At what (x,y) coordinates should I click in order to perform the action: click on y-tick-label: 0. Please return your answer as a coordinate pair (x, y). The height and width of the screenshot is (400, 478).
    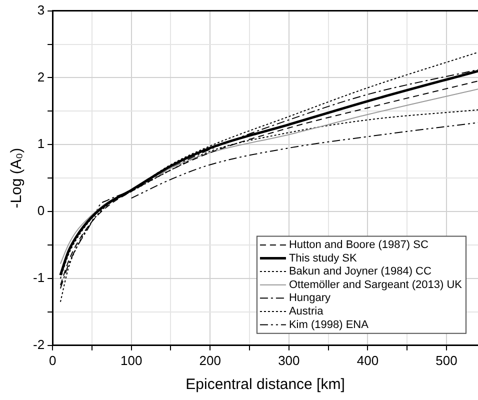
    Looking at the image, I should click on (41, 210).